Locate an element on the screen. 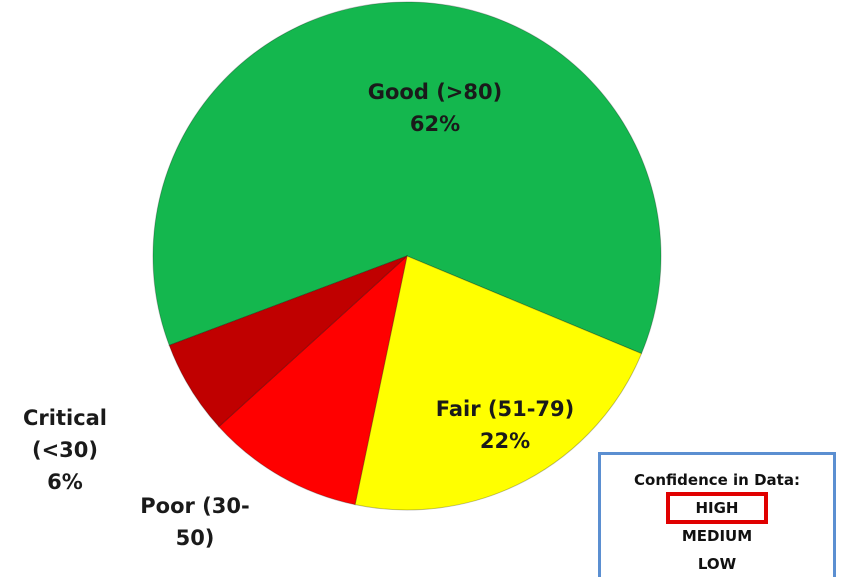 The image size is (842, 577). category-label: Critical (<30) is located at coordinates (65, 434).